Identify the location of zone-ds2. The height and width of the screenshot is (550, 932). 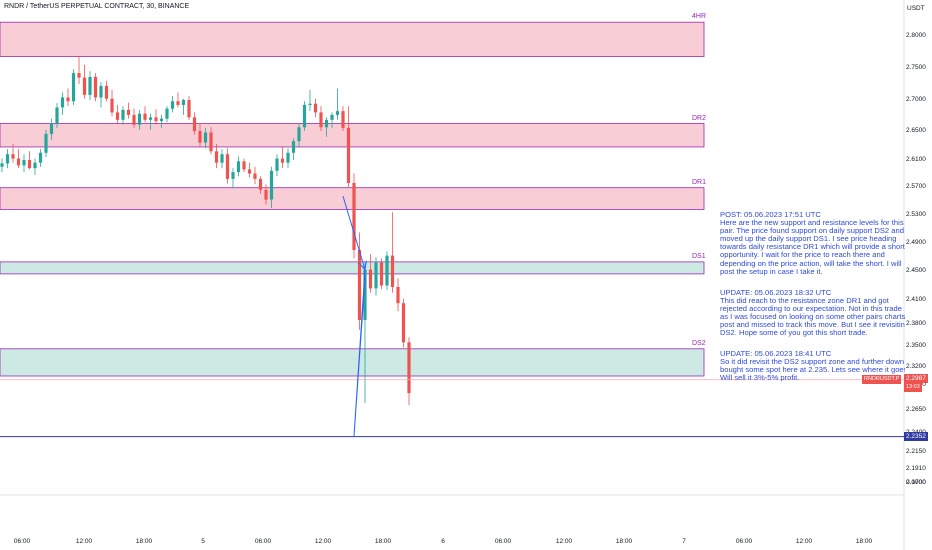
(352, 362).